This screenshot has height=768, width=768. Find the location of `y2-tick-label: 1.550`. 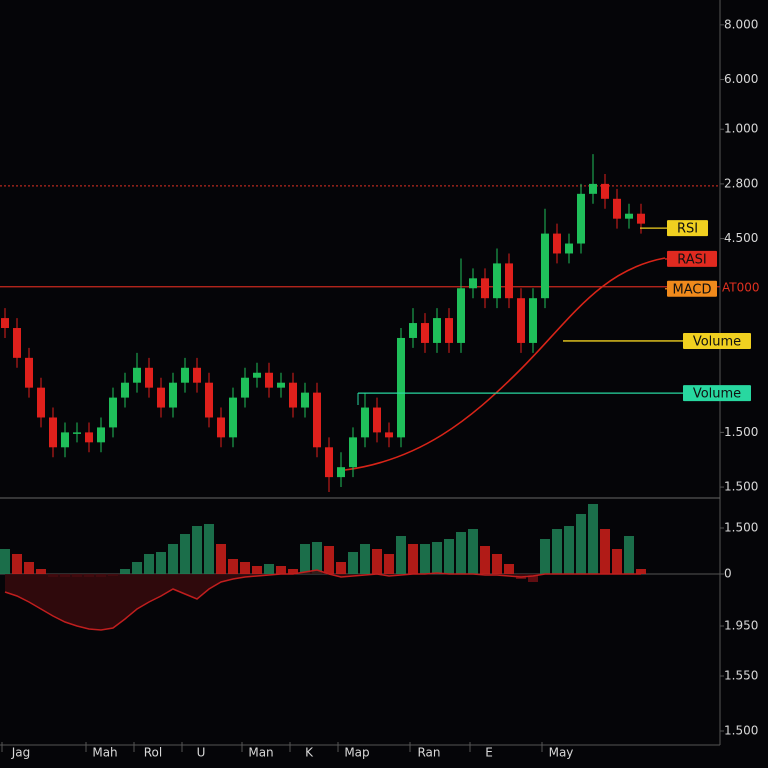

y2-tick-label: 1.550 is located at coordinates (741, 676).